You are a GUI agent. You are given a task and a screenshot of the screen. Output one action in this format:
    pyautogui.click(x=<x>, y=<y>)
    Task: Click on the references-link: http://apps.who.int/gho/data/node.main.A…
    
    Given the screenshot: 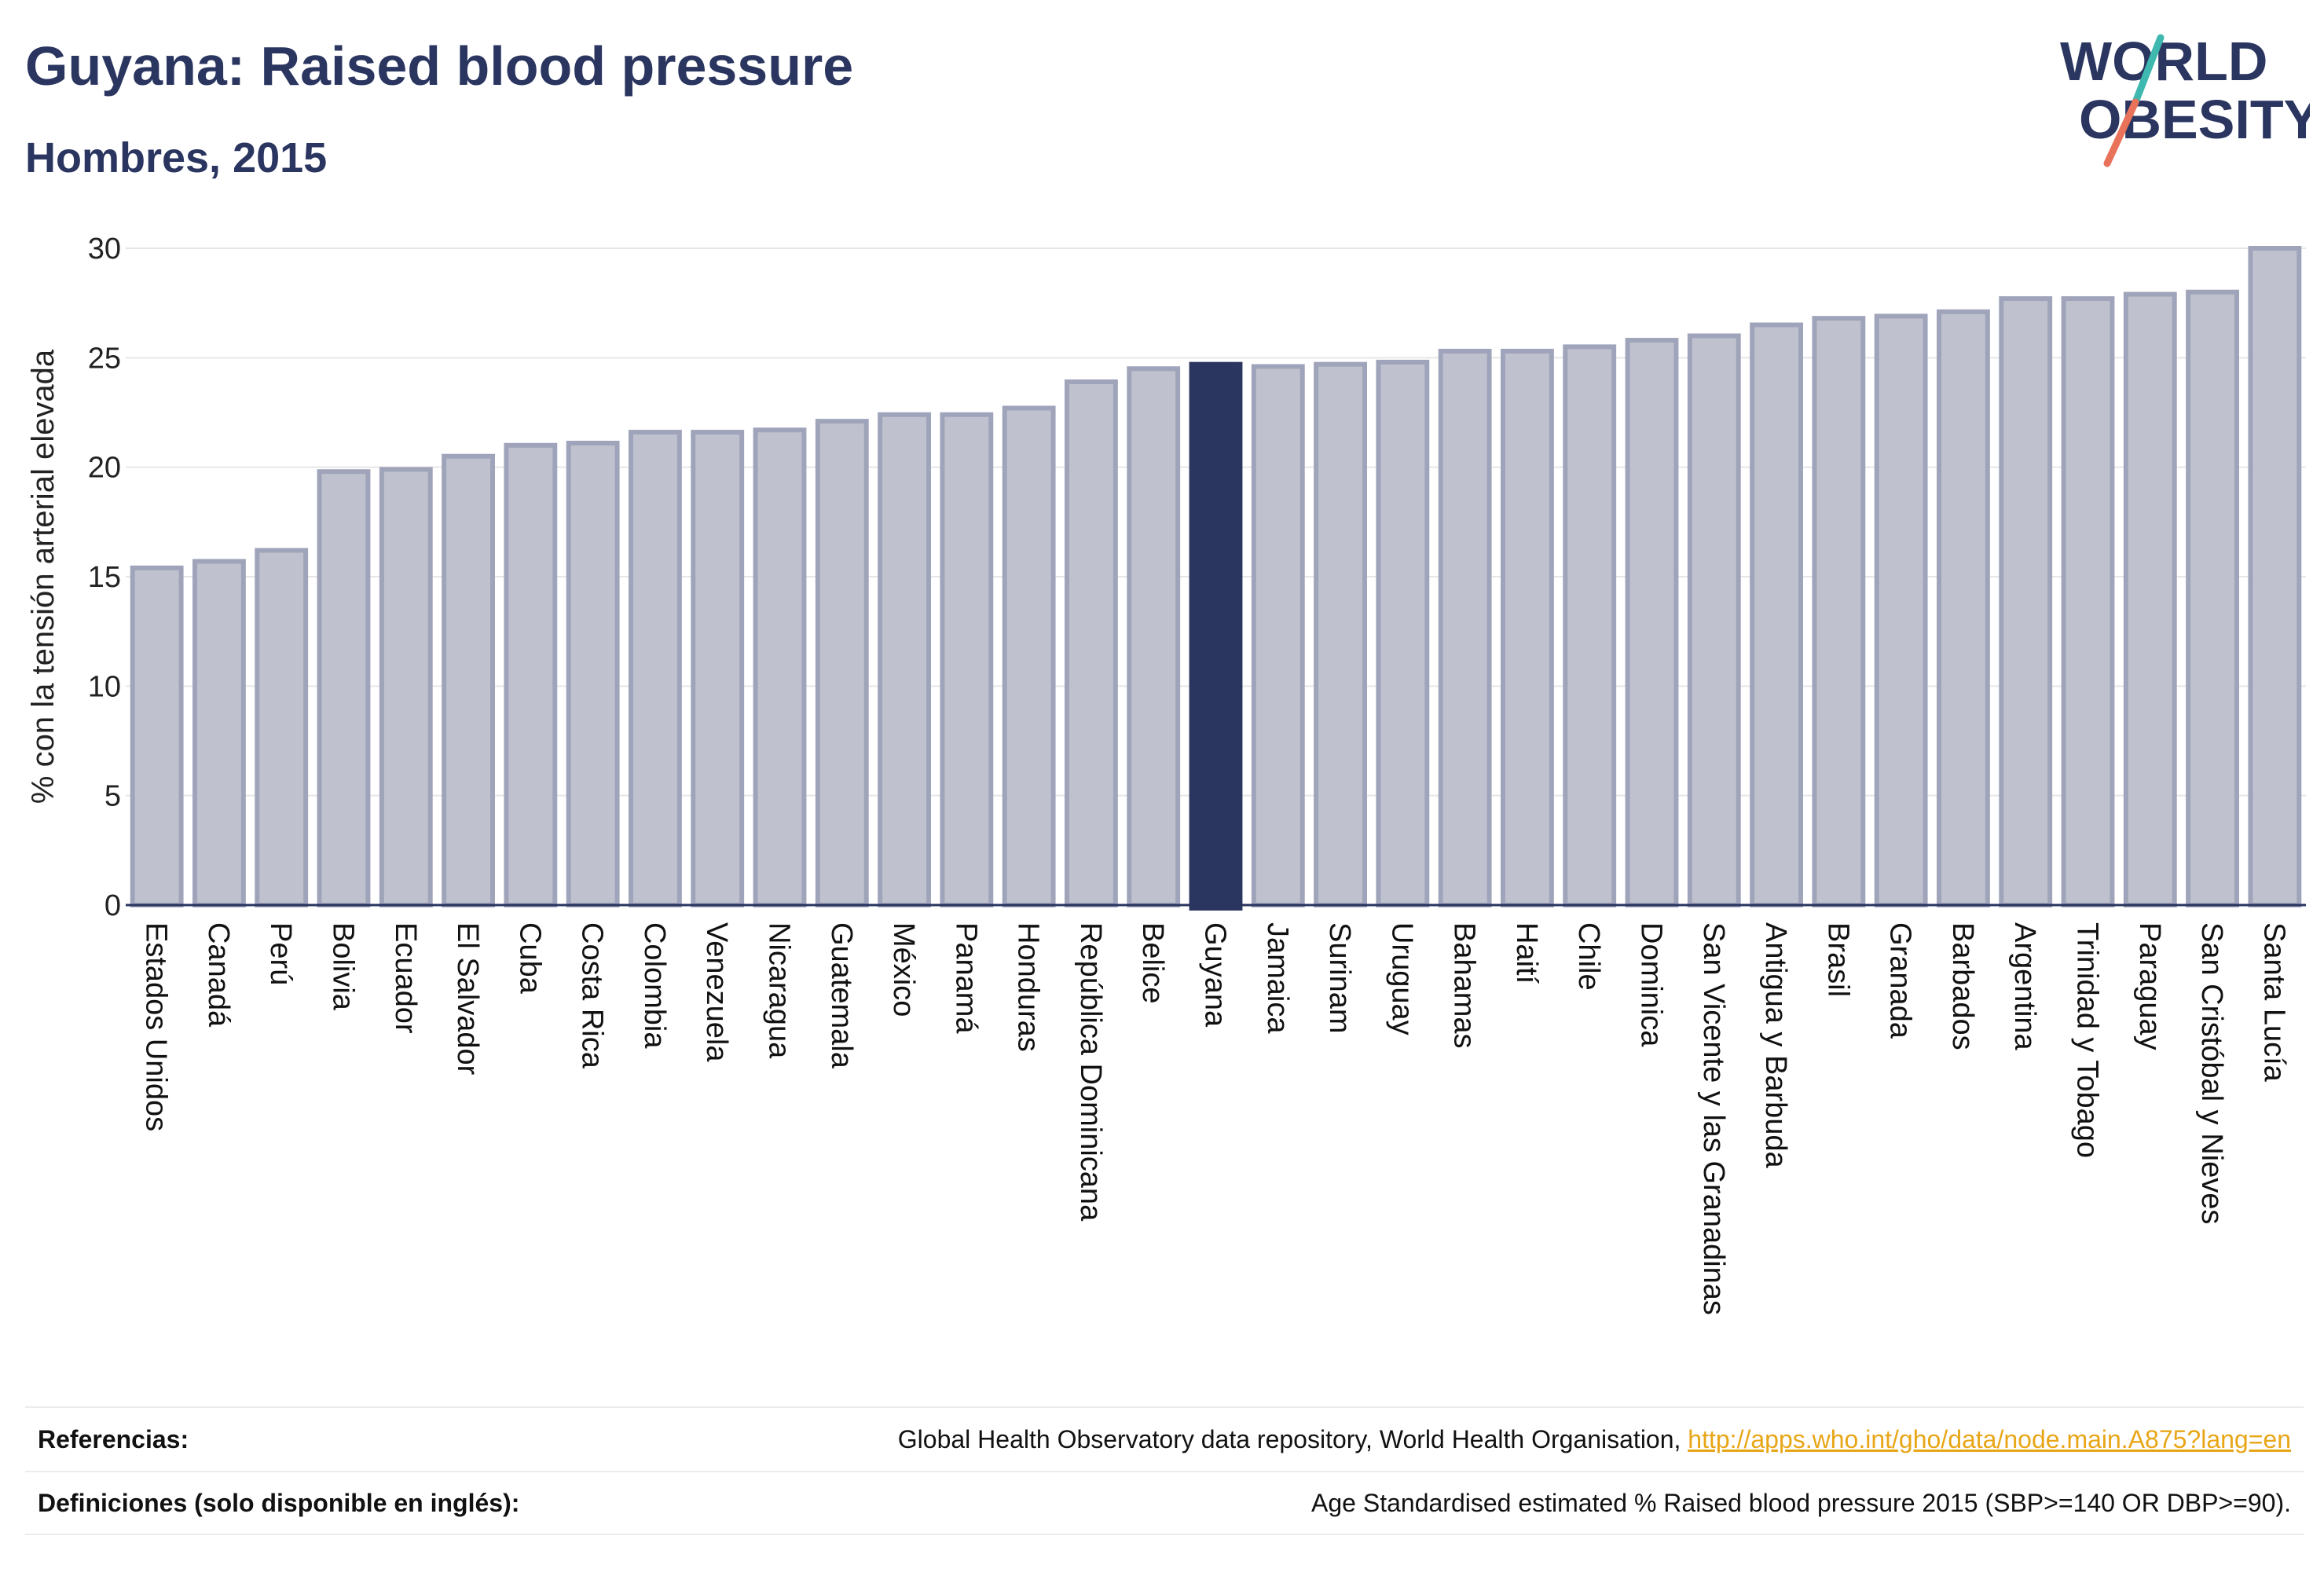 What is the action you would take?
    pyautogui.click(x=1989, y=1438)
    